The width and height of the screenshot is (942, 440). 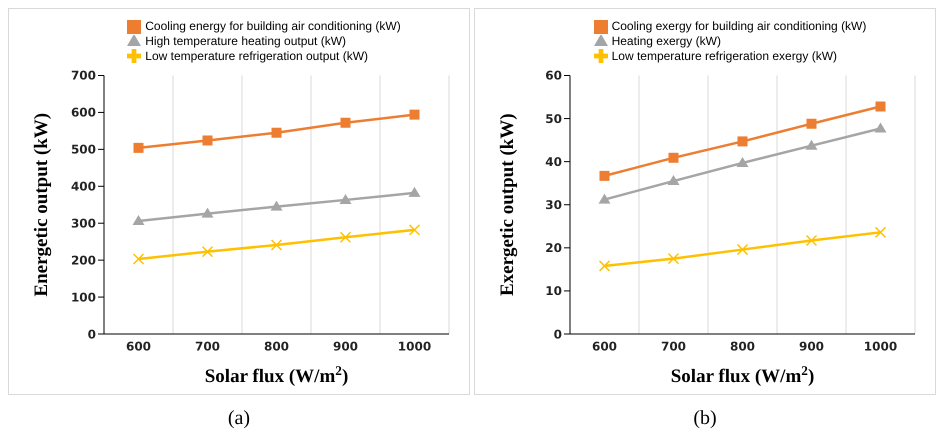 What do you see at coordinates (725, 55) in the screenshot?
I see `legend-label: Low temperature refrigeration exergy (kW)` at bounding box center [725, 55].